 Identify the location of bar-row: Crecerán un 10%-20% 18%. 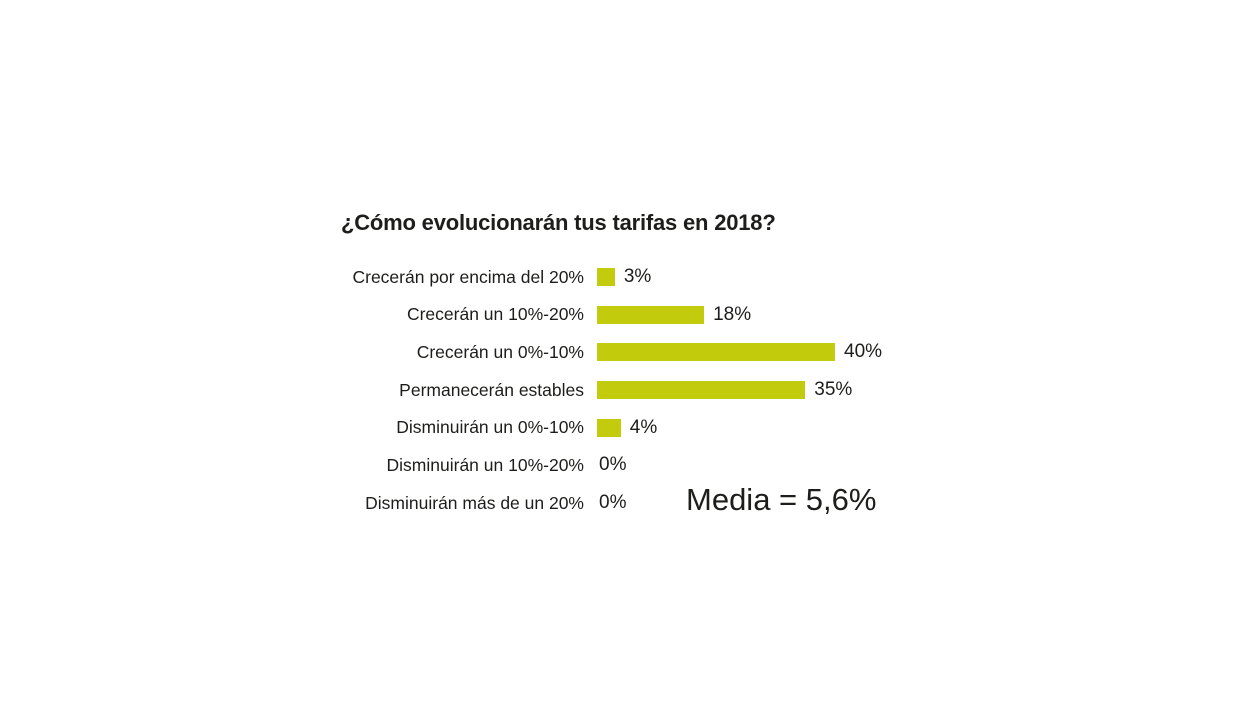
(611, 314).